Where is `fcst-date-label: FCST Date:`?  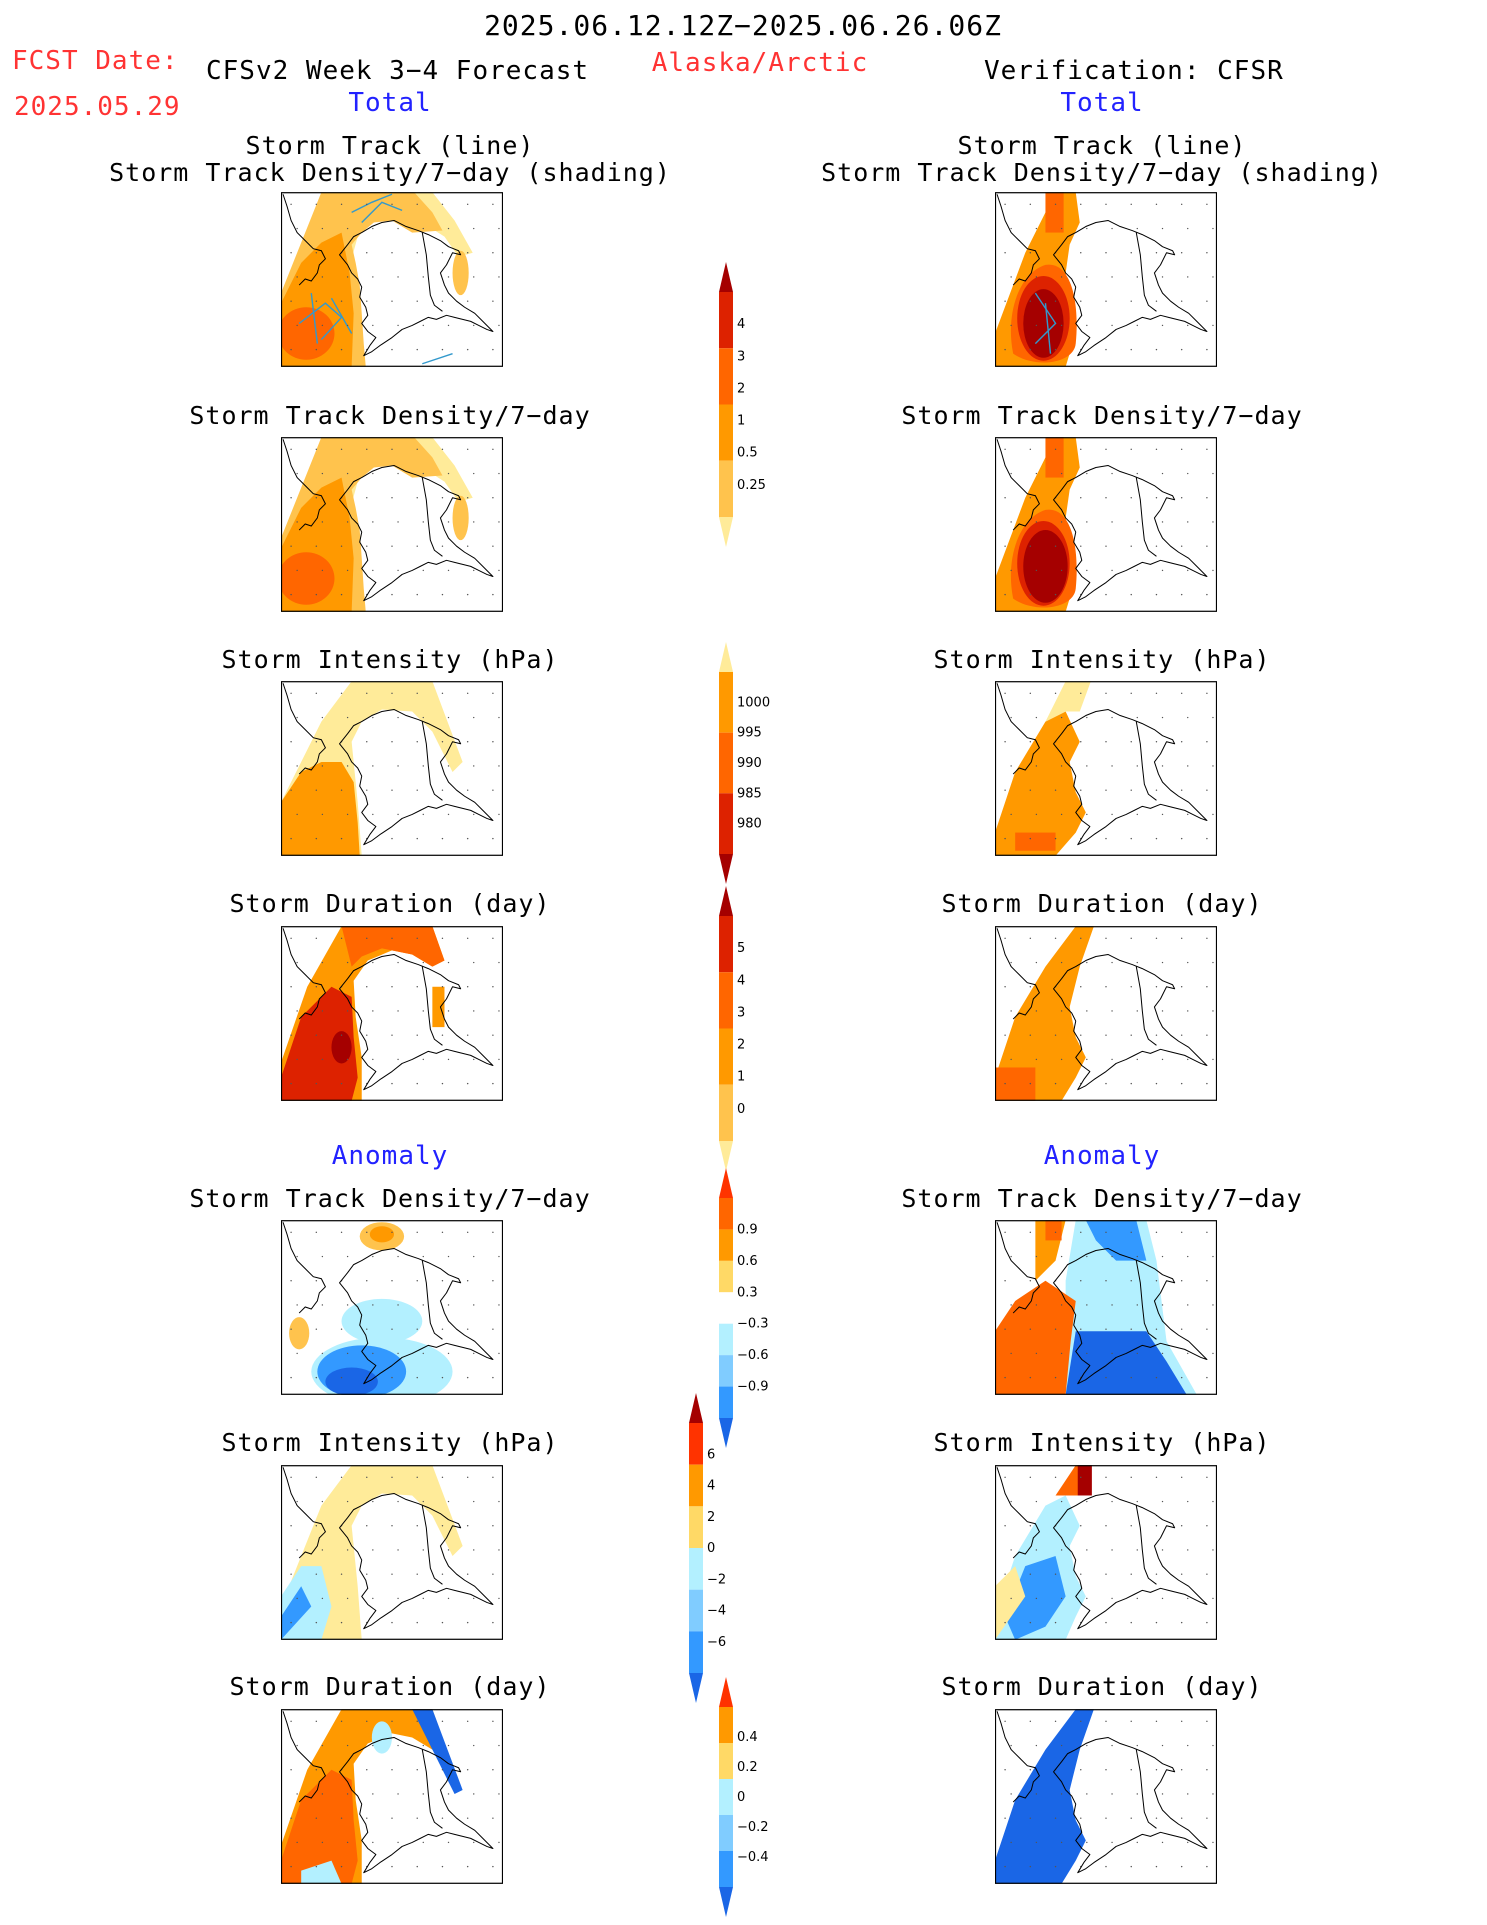 fcst-date-label: FCST Date: is located at coordinates (95, 61).